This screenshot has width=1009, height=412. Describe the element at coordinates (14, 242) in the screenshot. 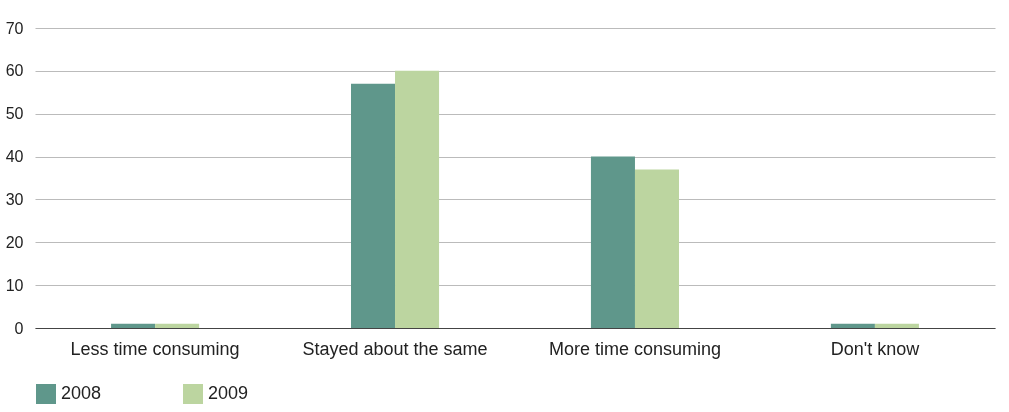

I see `y-tick-label: 20` at that location.